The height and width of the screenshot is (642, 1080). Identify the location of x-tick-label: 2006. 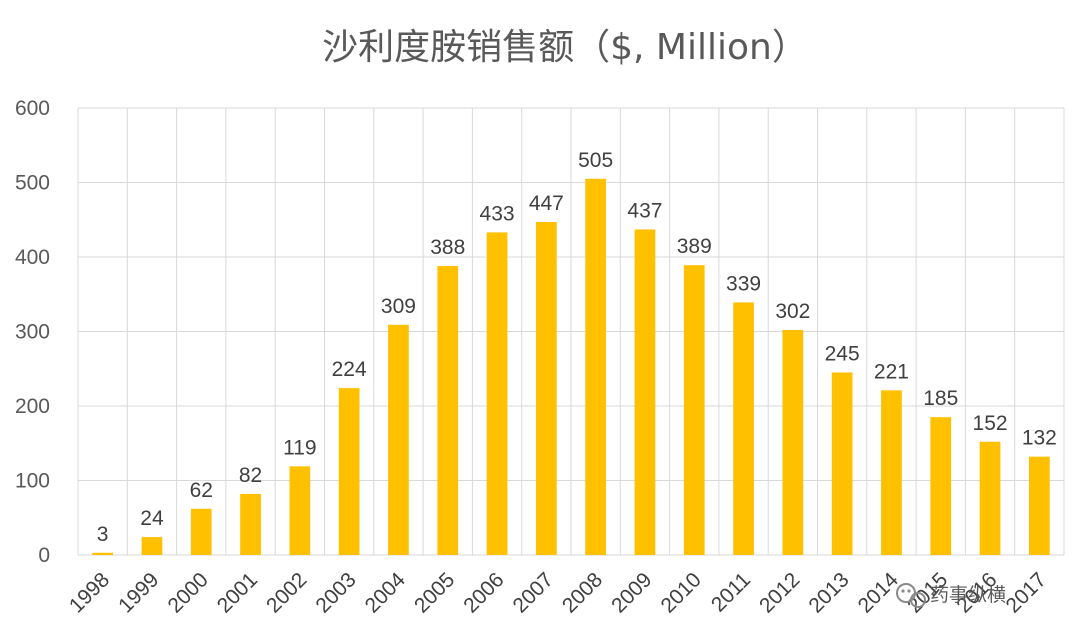
(483, 592).